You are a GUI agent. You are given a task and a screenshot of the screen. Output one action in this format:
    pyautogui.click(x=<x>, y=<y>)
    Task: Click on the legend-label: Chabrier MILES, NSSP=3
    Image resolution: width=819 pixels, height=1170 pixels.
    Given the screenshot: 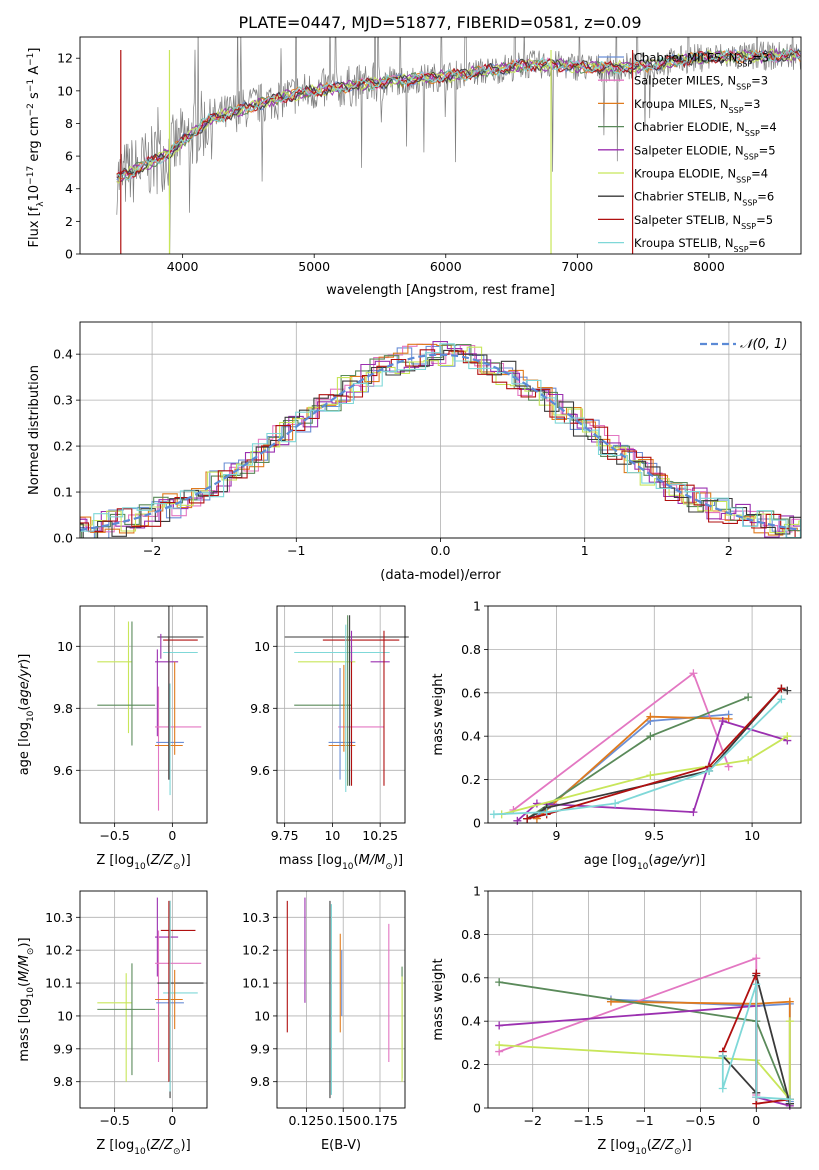 What is the action you would take?
    pyautogui.click(x=701, y=60)
    